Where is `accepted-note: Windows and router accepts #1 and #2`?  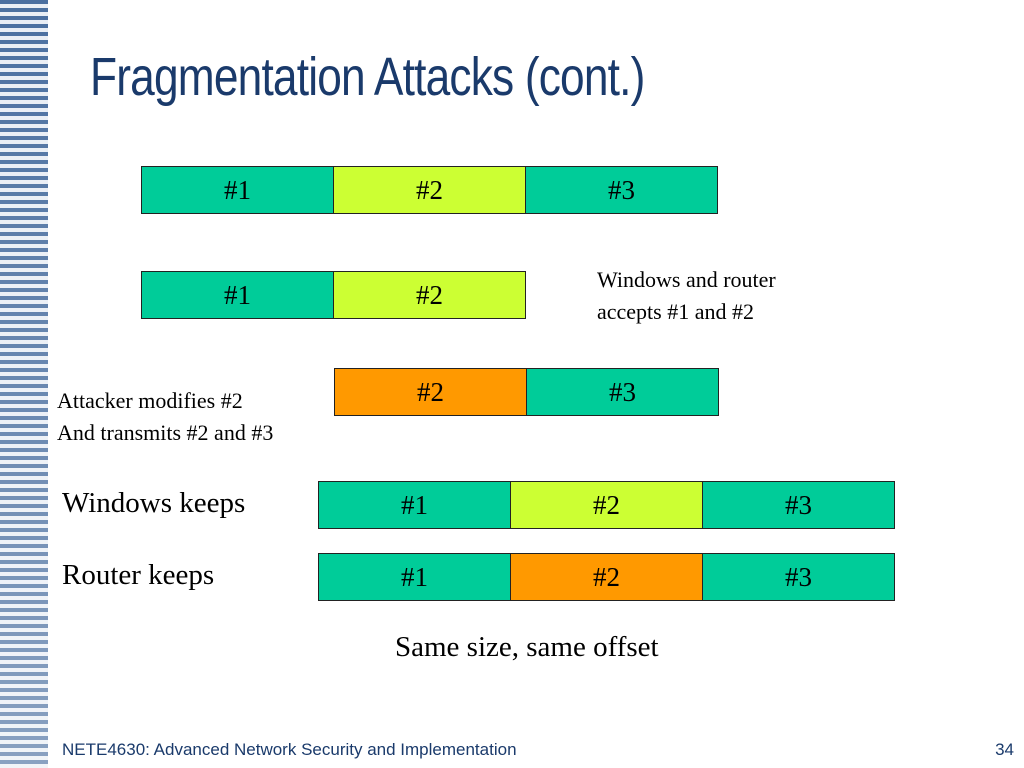
accepted-note: Windows and router accepts #1 and #2 is located at coordinates (686, 296).